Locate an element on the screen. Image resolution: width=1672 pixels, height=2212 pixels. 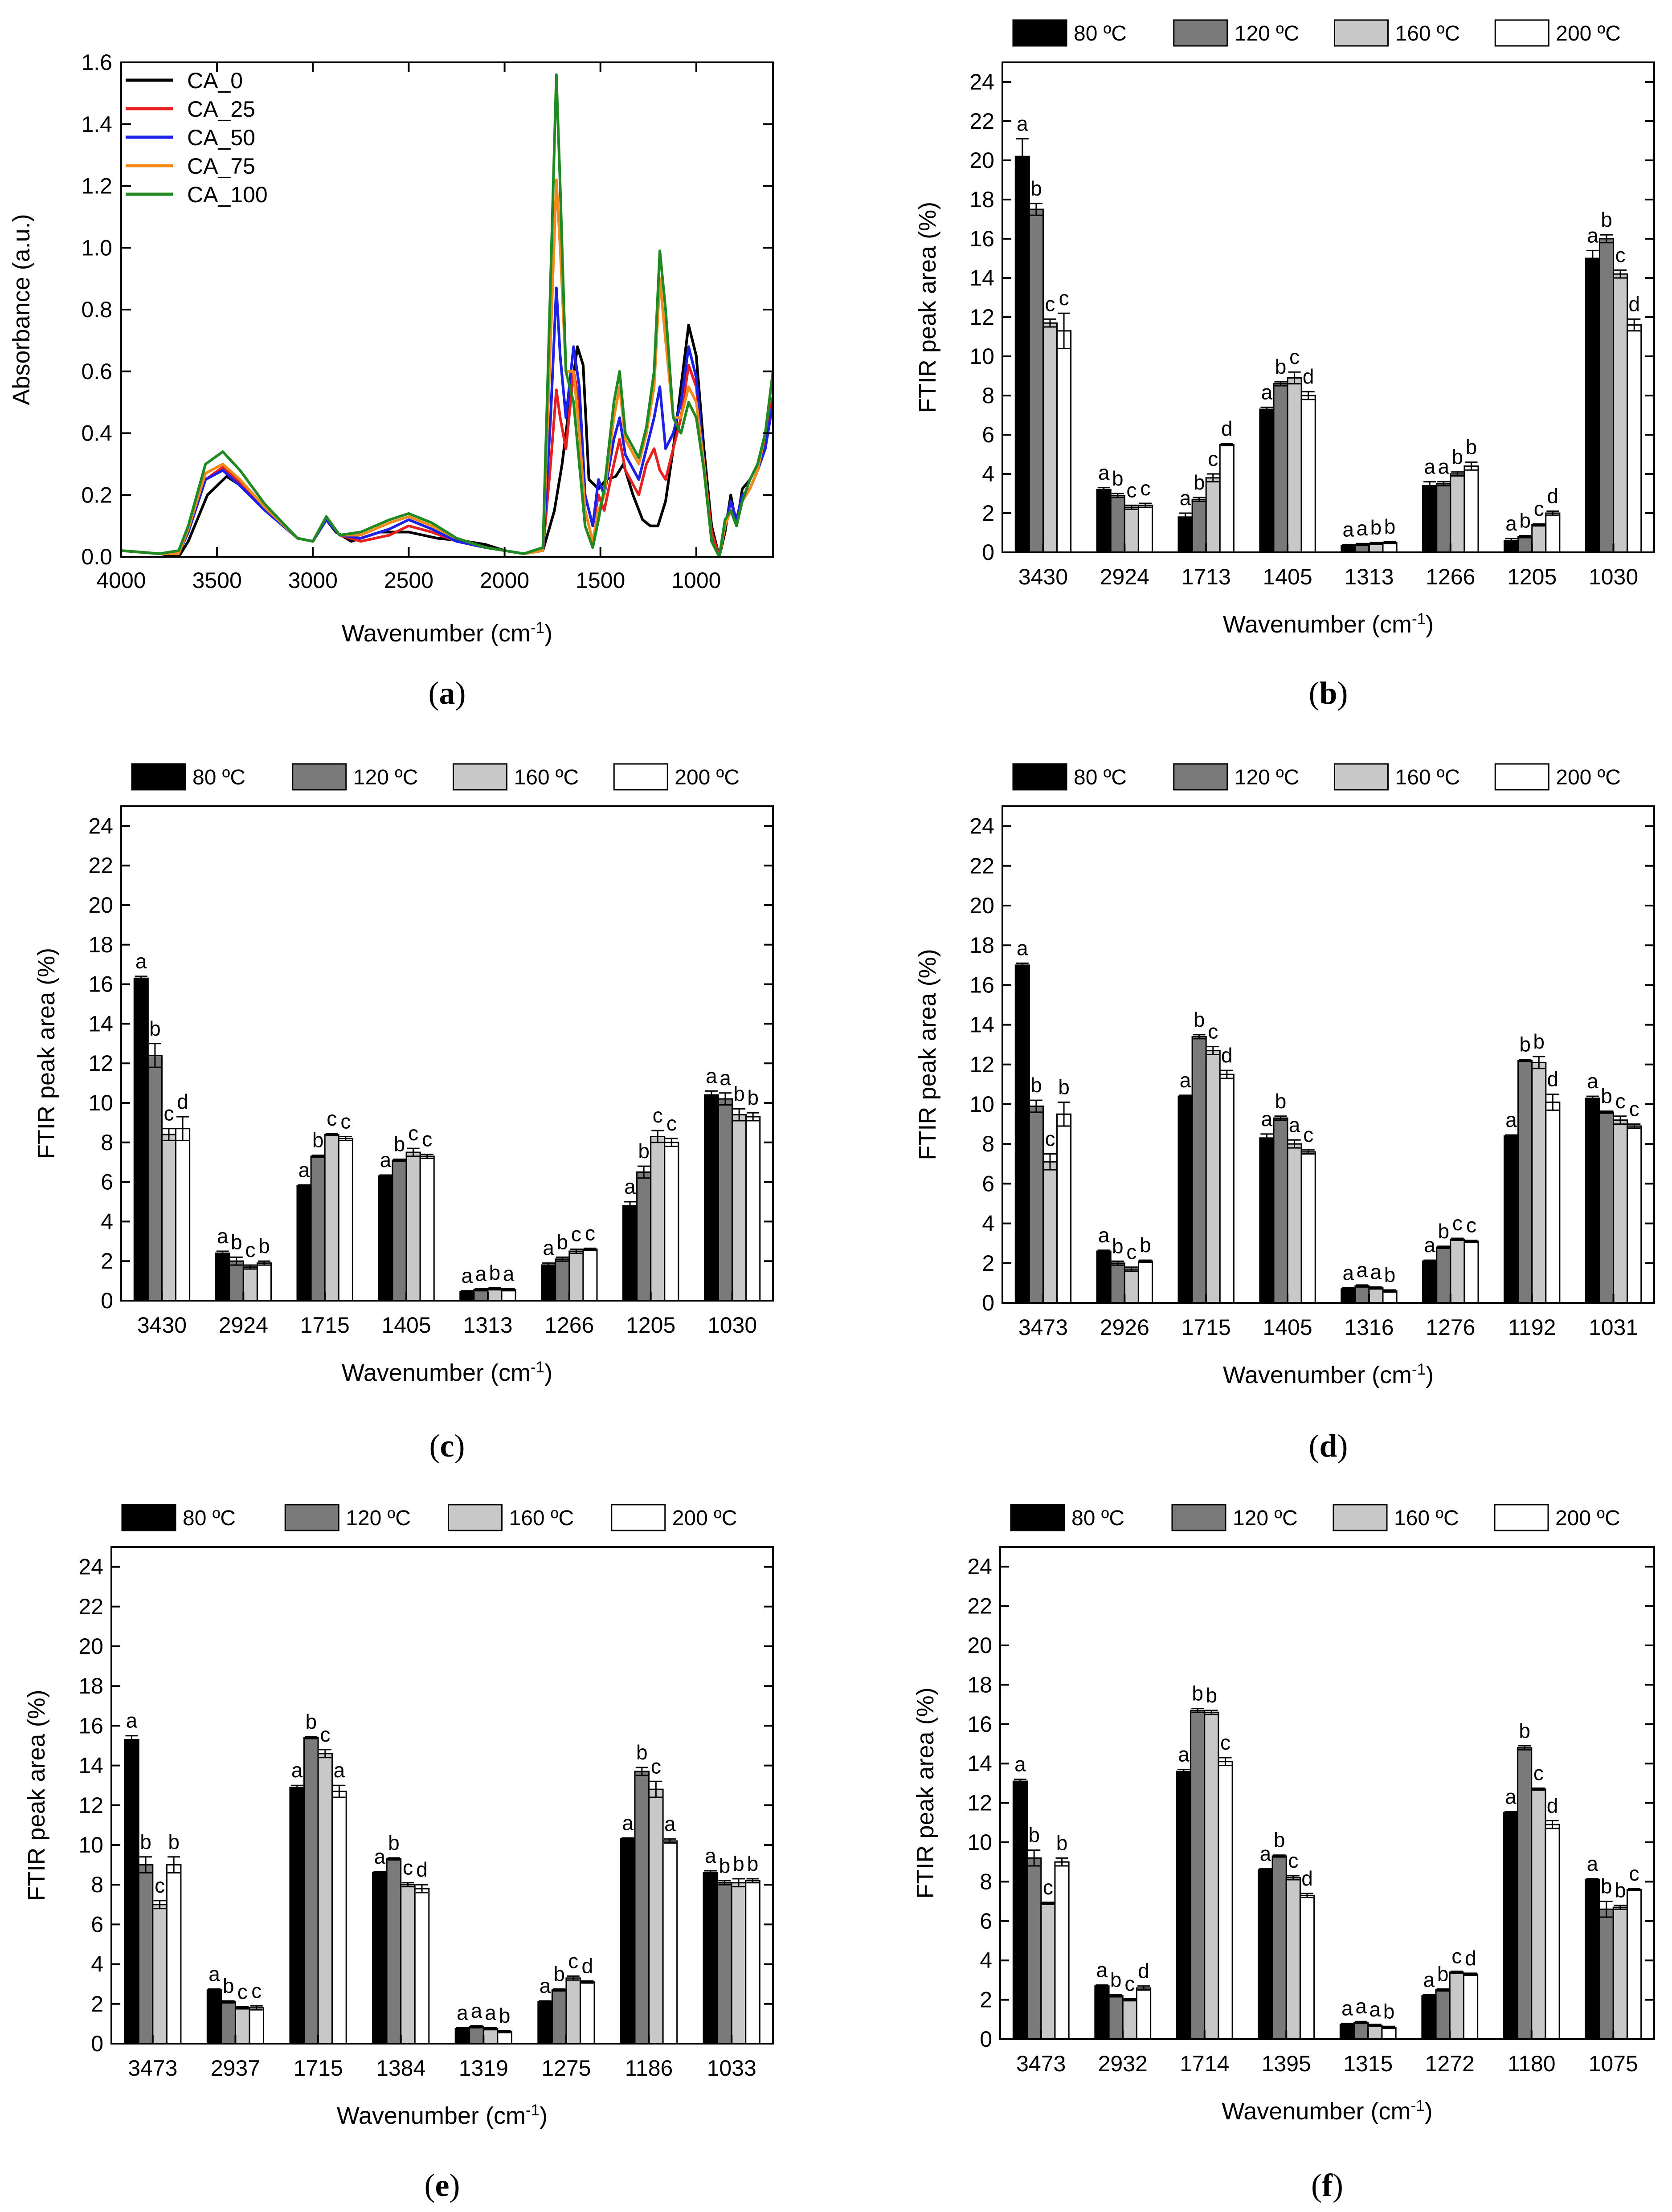
y-tick-label: 4 is located at coordinates (107, 1222).